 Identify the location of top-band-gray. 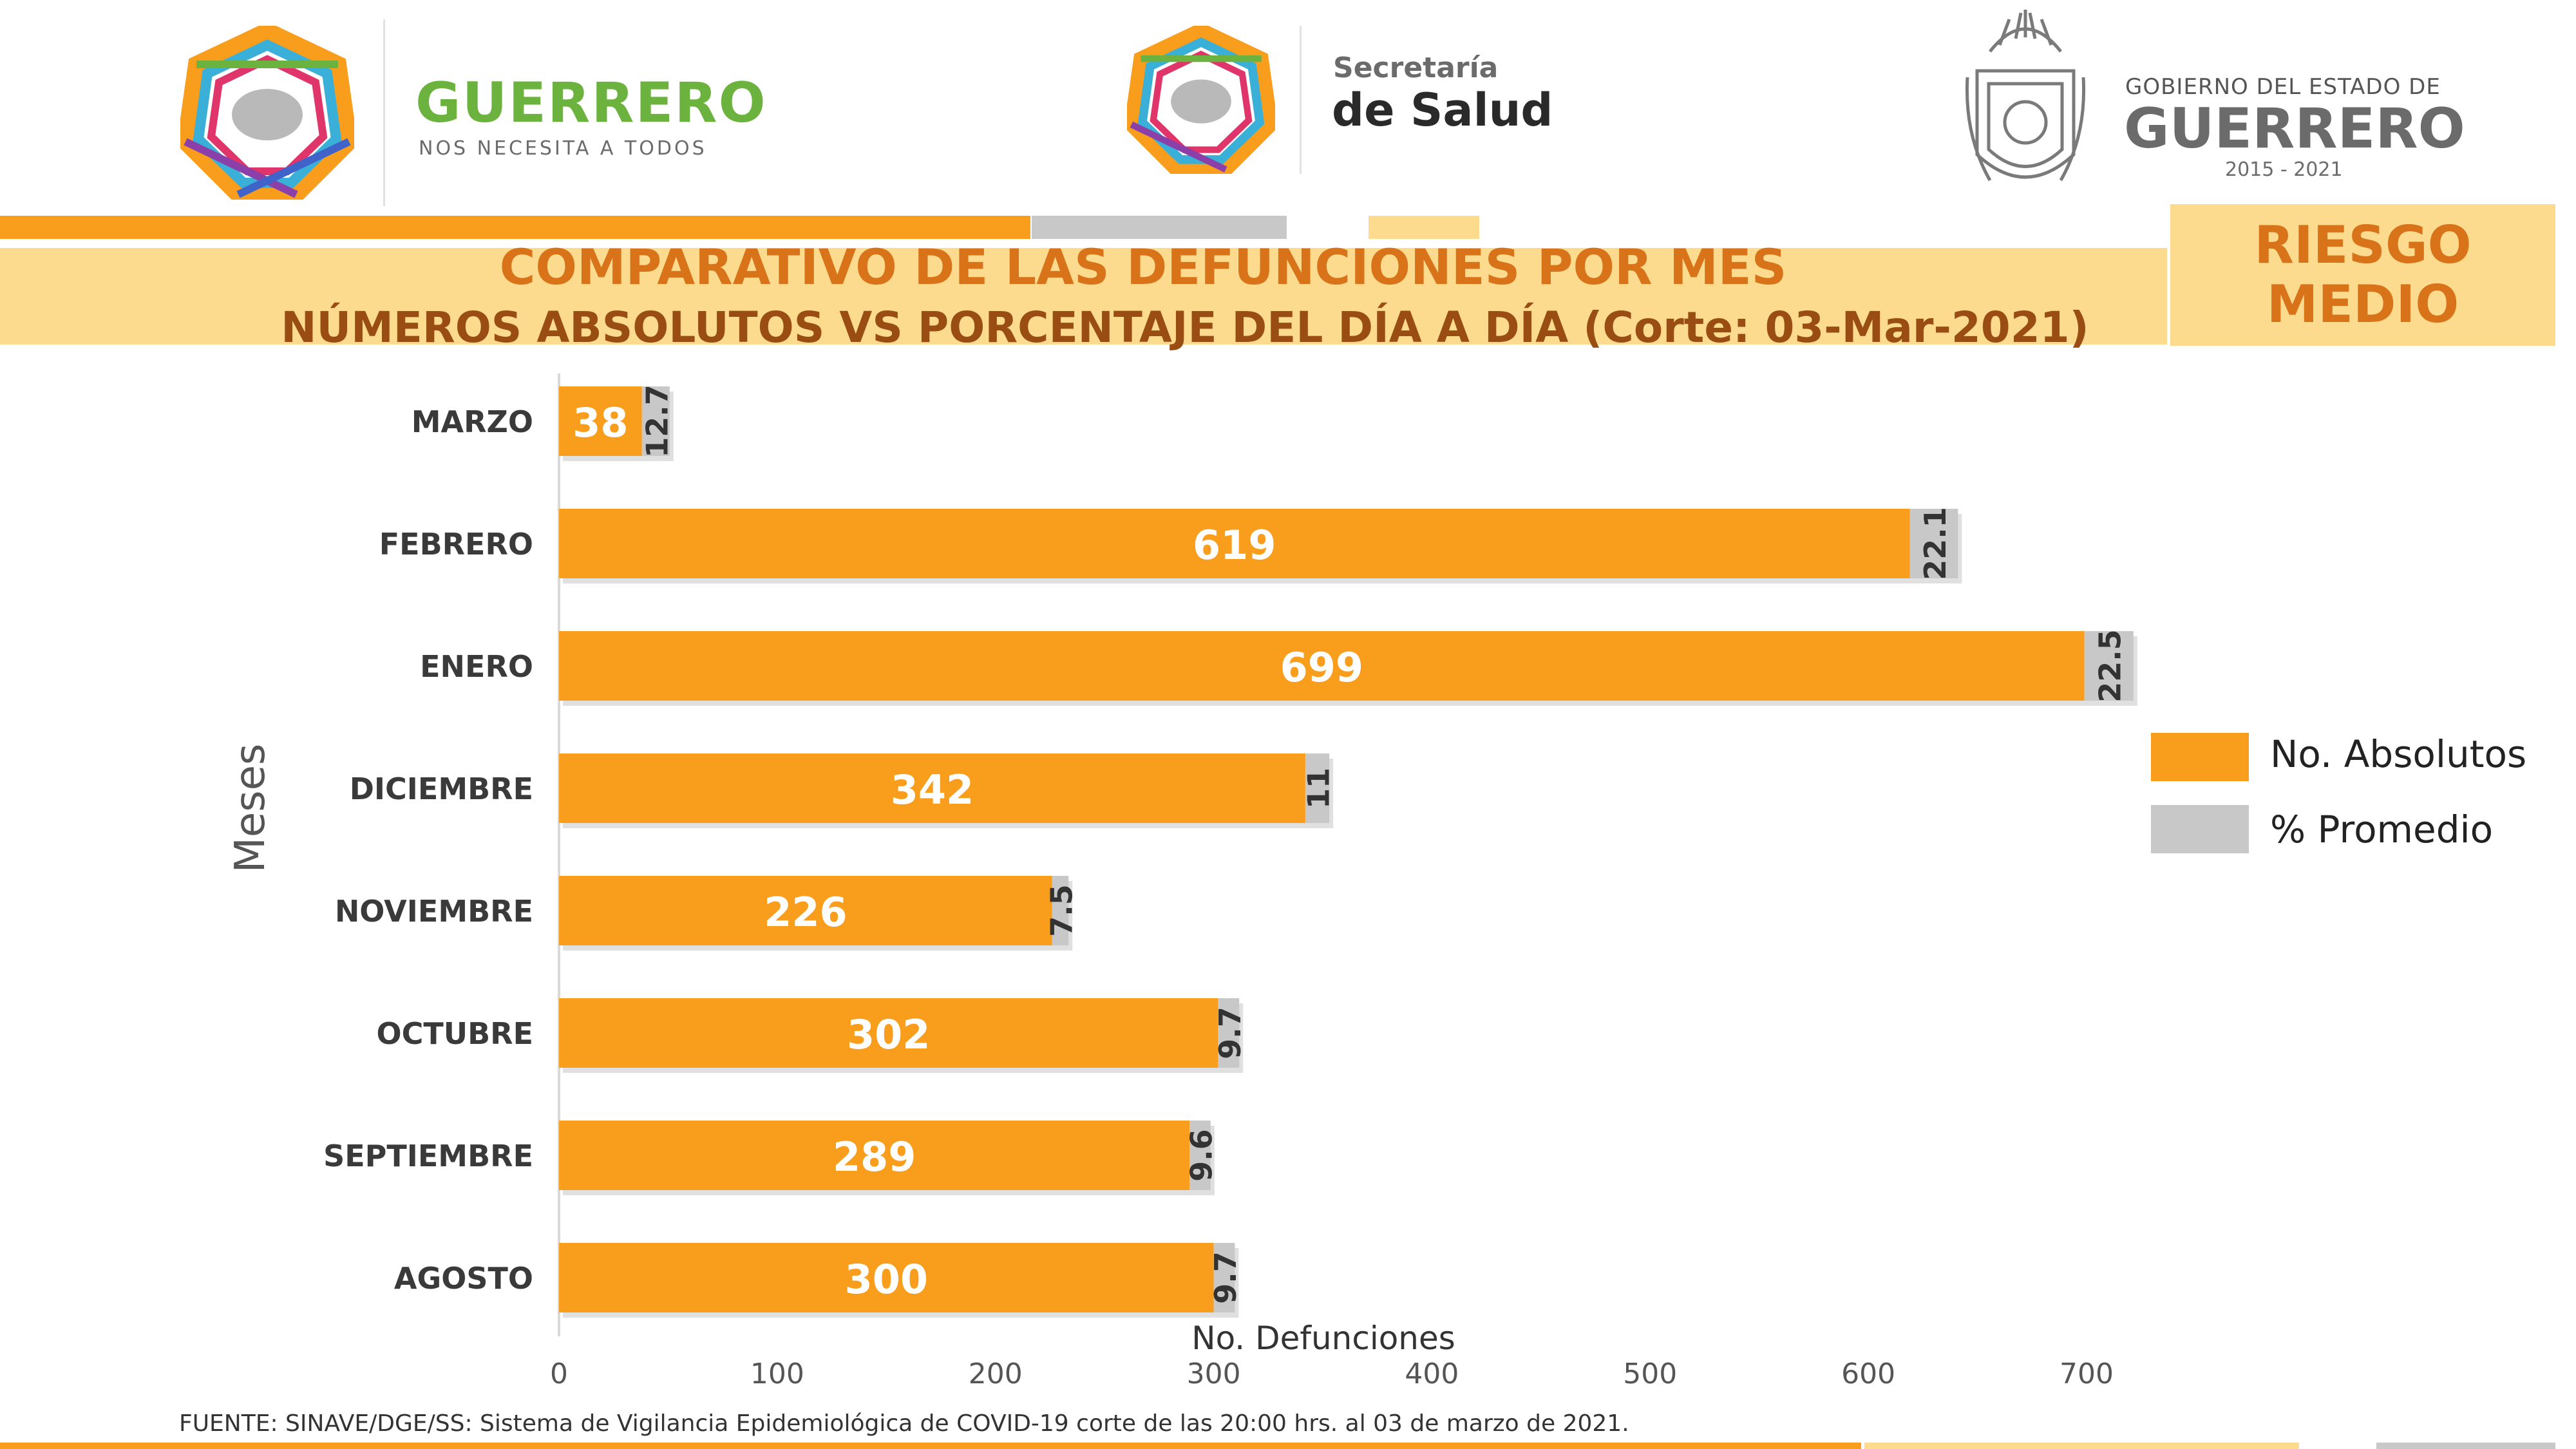
(1159, 227).